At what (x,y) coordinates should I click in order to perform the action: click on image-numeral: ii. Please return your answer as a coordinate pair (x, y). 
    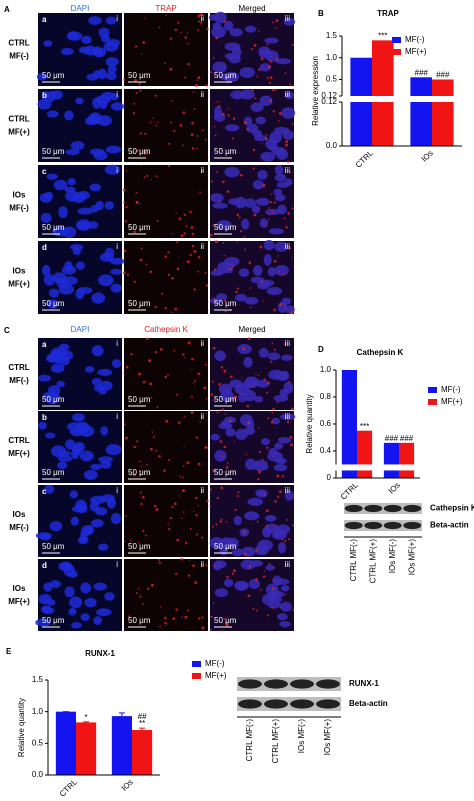
    Looking at the image, I should click on (202, 343).